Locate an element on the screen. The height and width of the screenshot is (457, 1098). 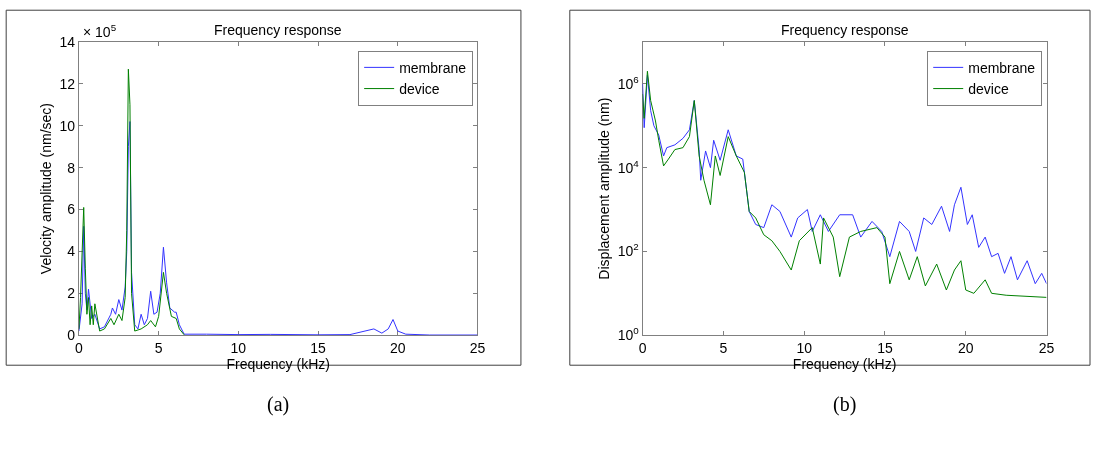
y-axis-title: Velocity amplitude (nm/sec) is located at coordinates (46, 189).